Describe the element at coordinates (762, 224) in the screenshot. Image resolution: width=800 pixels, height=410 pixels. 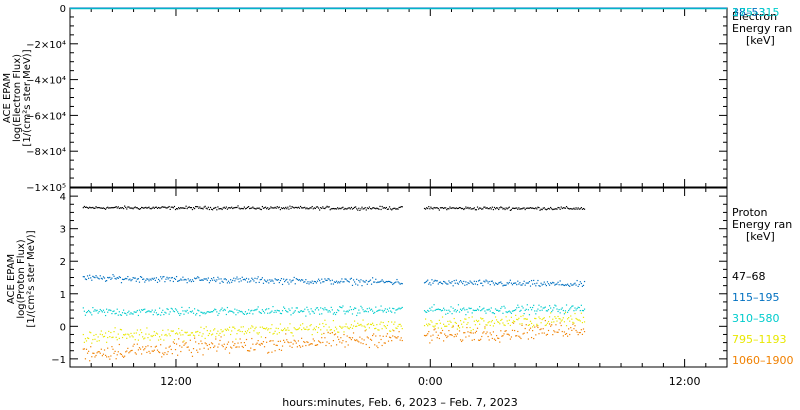
I see `proton-legend-title-line: Energy ran` at that location.